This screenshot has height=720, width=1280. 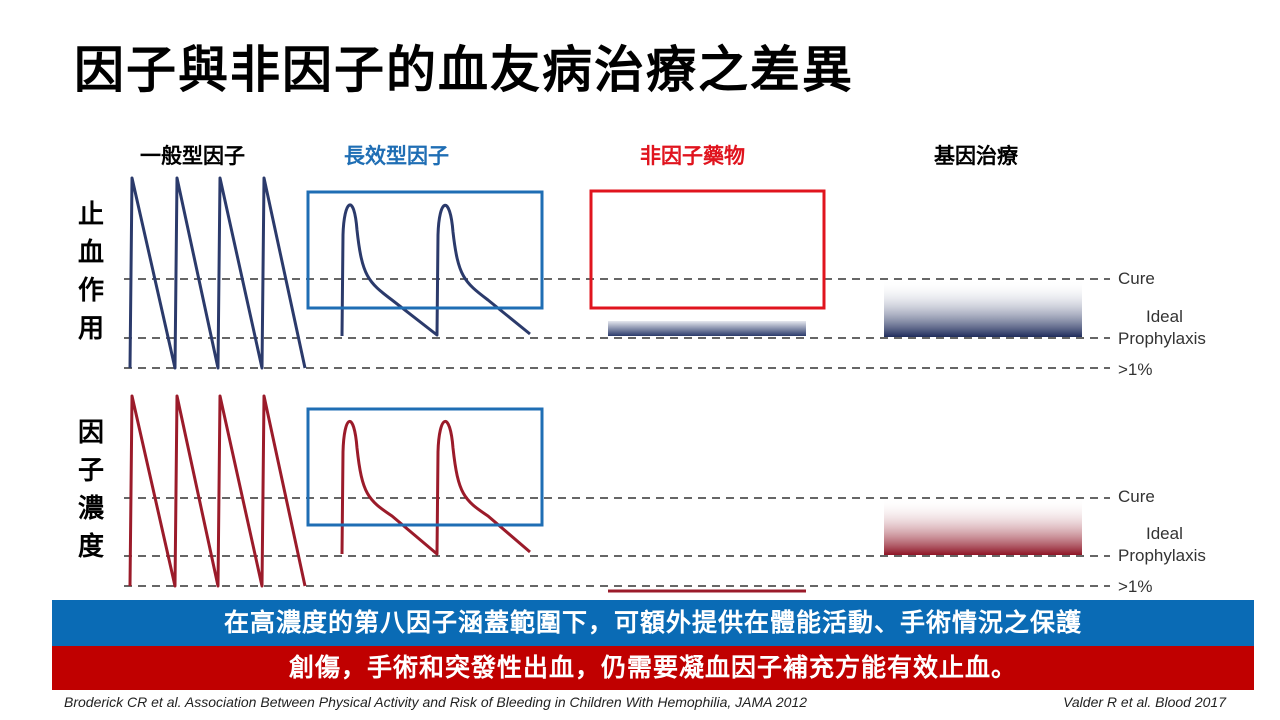 What do you see at coordinates (90, 509) in the screenshot?
I see `row-label-char: 濃` at bounding box center [90, 509].